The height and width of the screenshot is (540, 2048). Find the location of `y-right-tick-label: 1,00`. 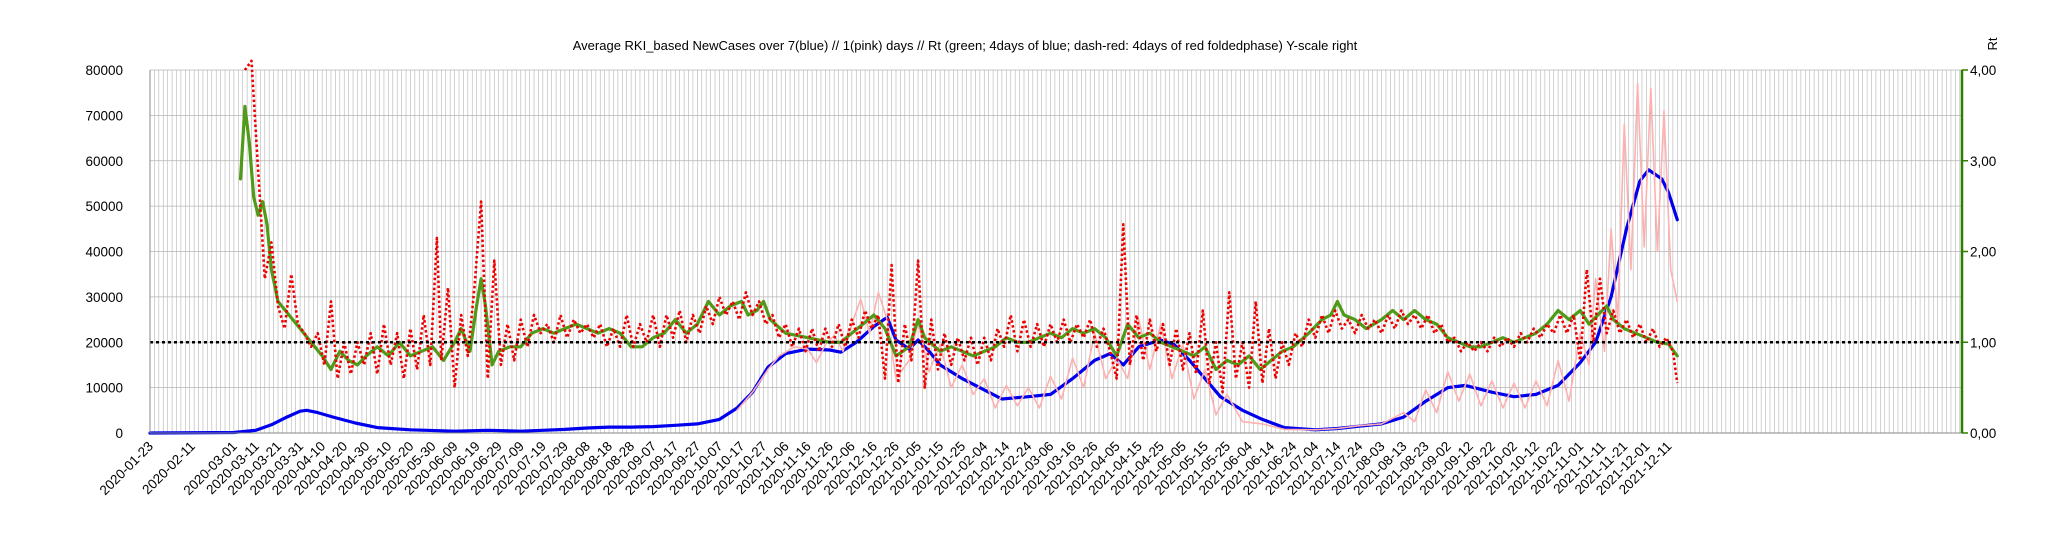

y-right-tick-label: 1,00 is located at coordinates (1983, 342).